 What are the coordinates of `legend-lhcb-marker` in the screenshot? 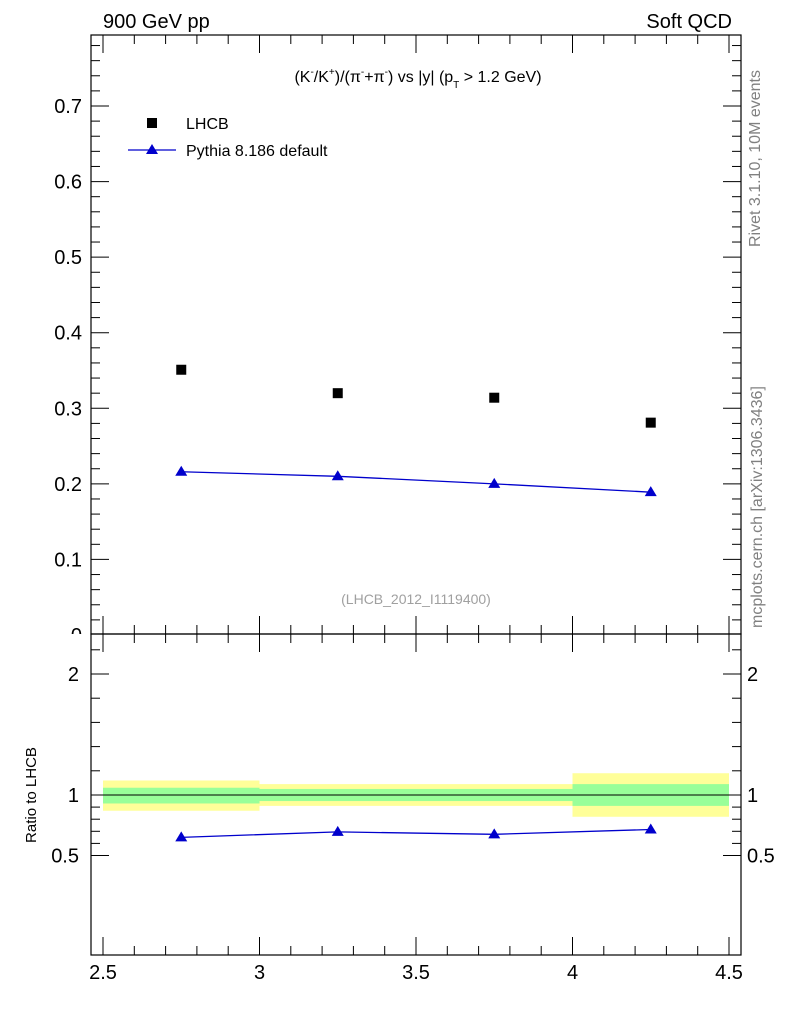 It's located at (152, 123).